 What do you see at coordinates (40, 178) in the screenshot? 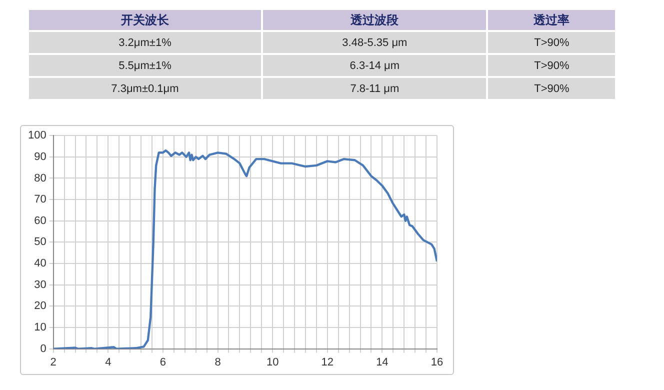
I see `y-tick-label: 80` at bounding box center [40, 178].